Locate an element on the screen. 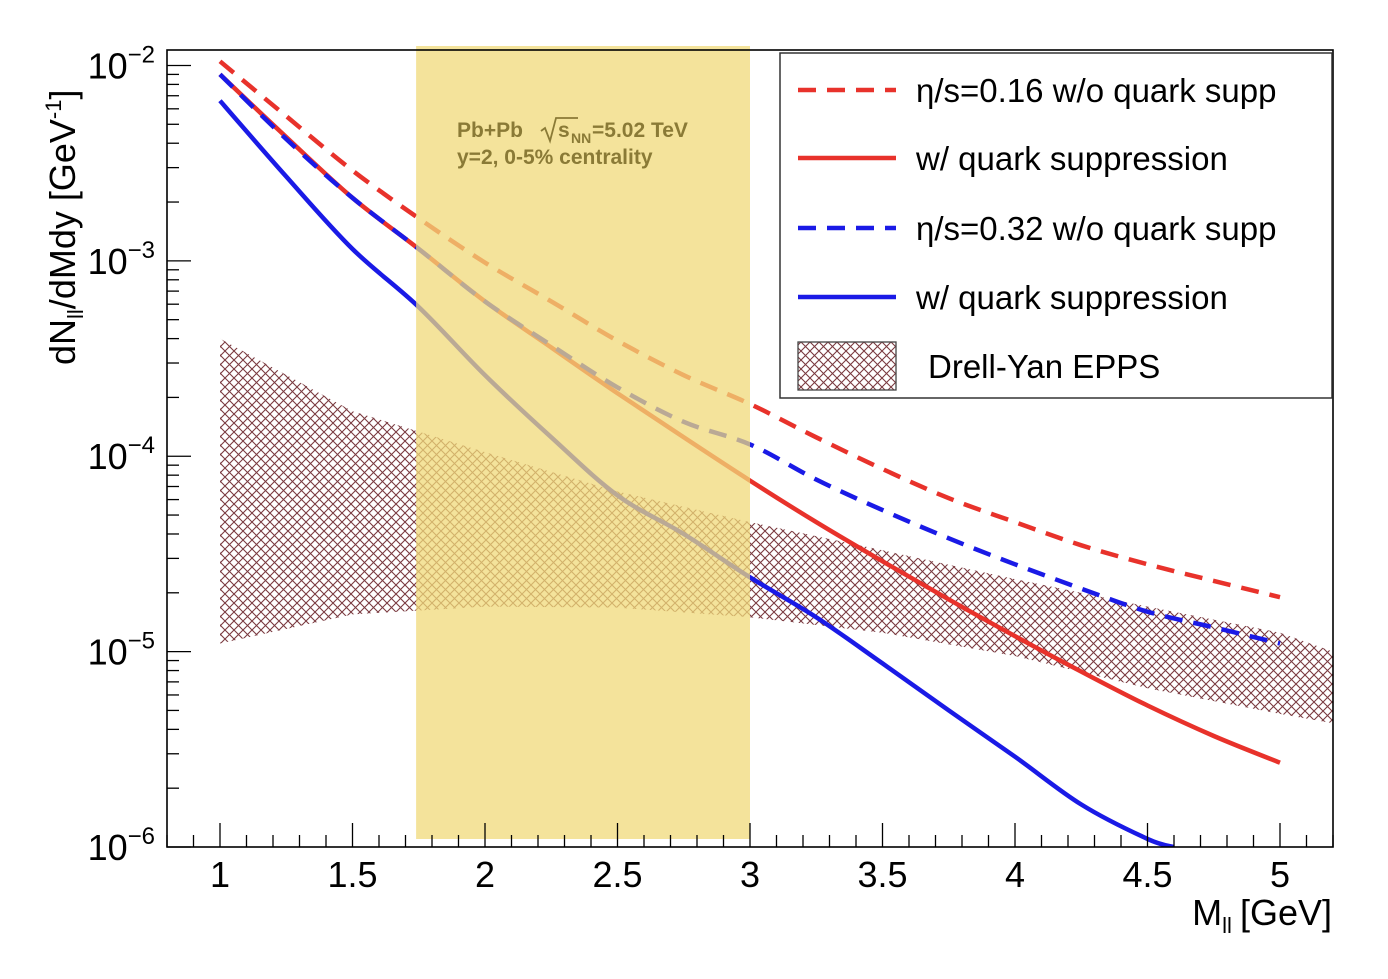 The height and width of the screenshot is (979, 1388). x-tick-label: 5 is located at coordinates (1280, 874).